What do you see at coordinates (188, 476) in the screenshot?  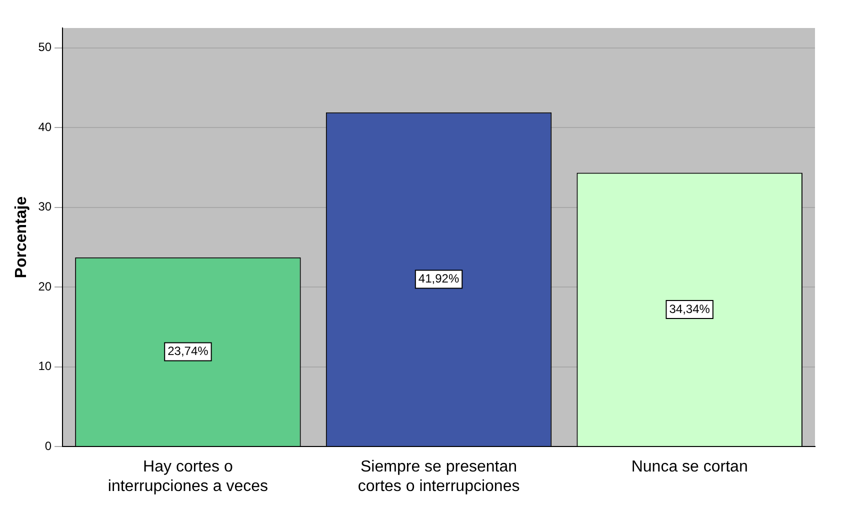 I see `x-tick-label: Hay cortes o interrupciones a veces` at bounding box center [188, 476].